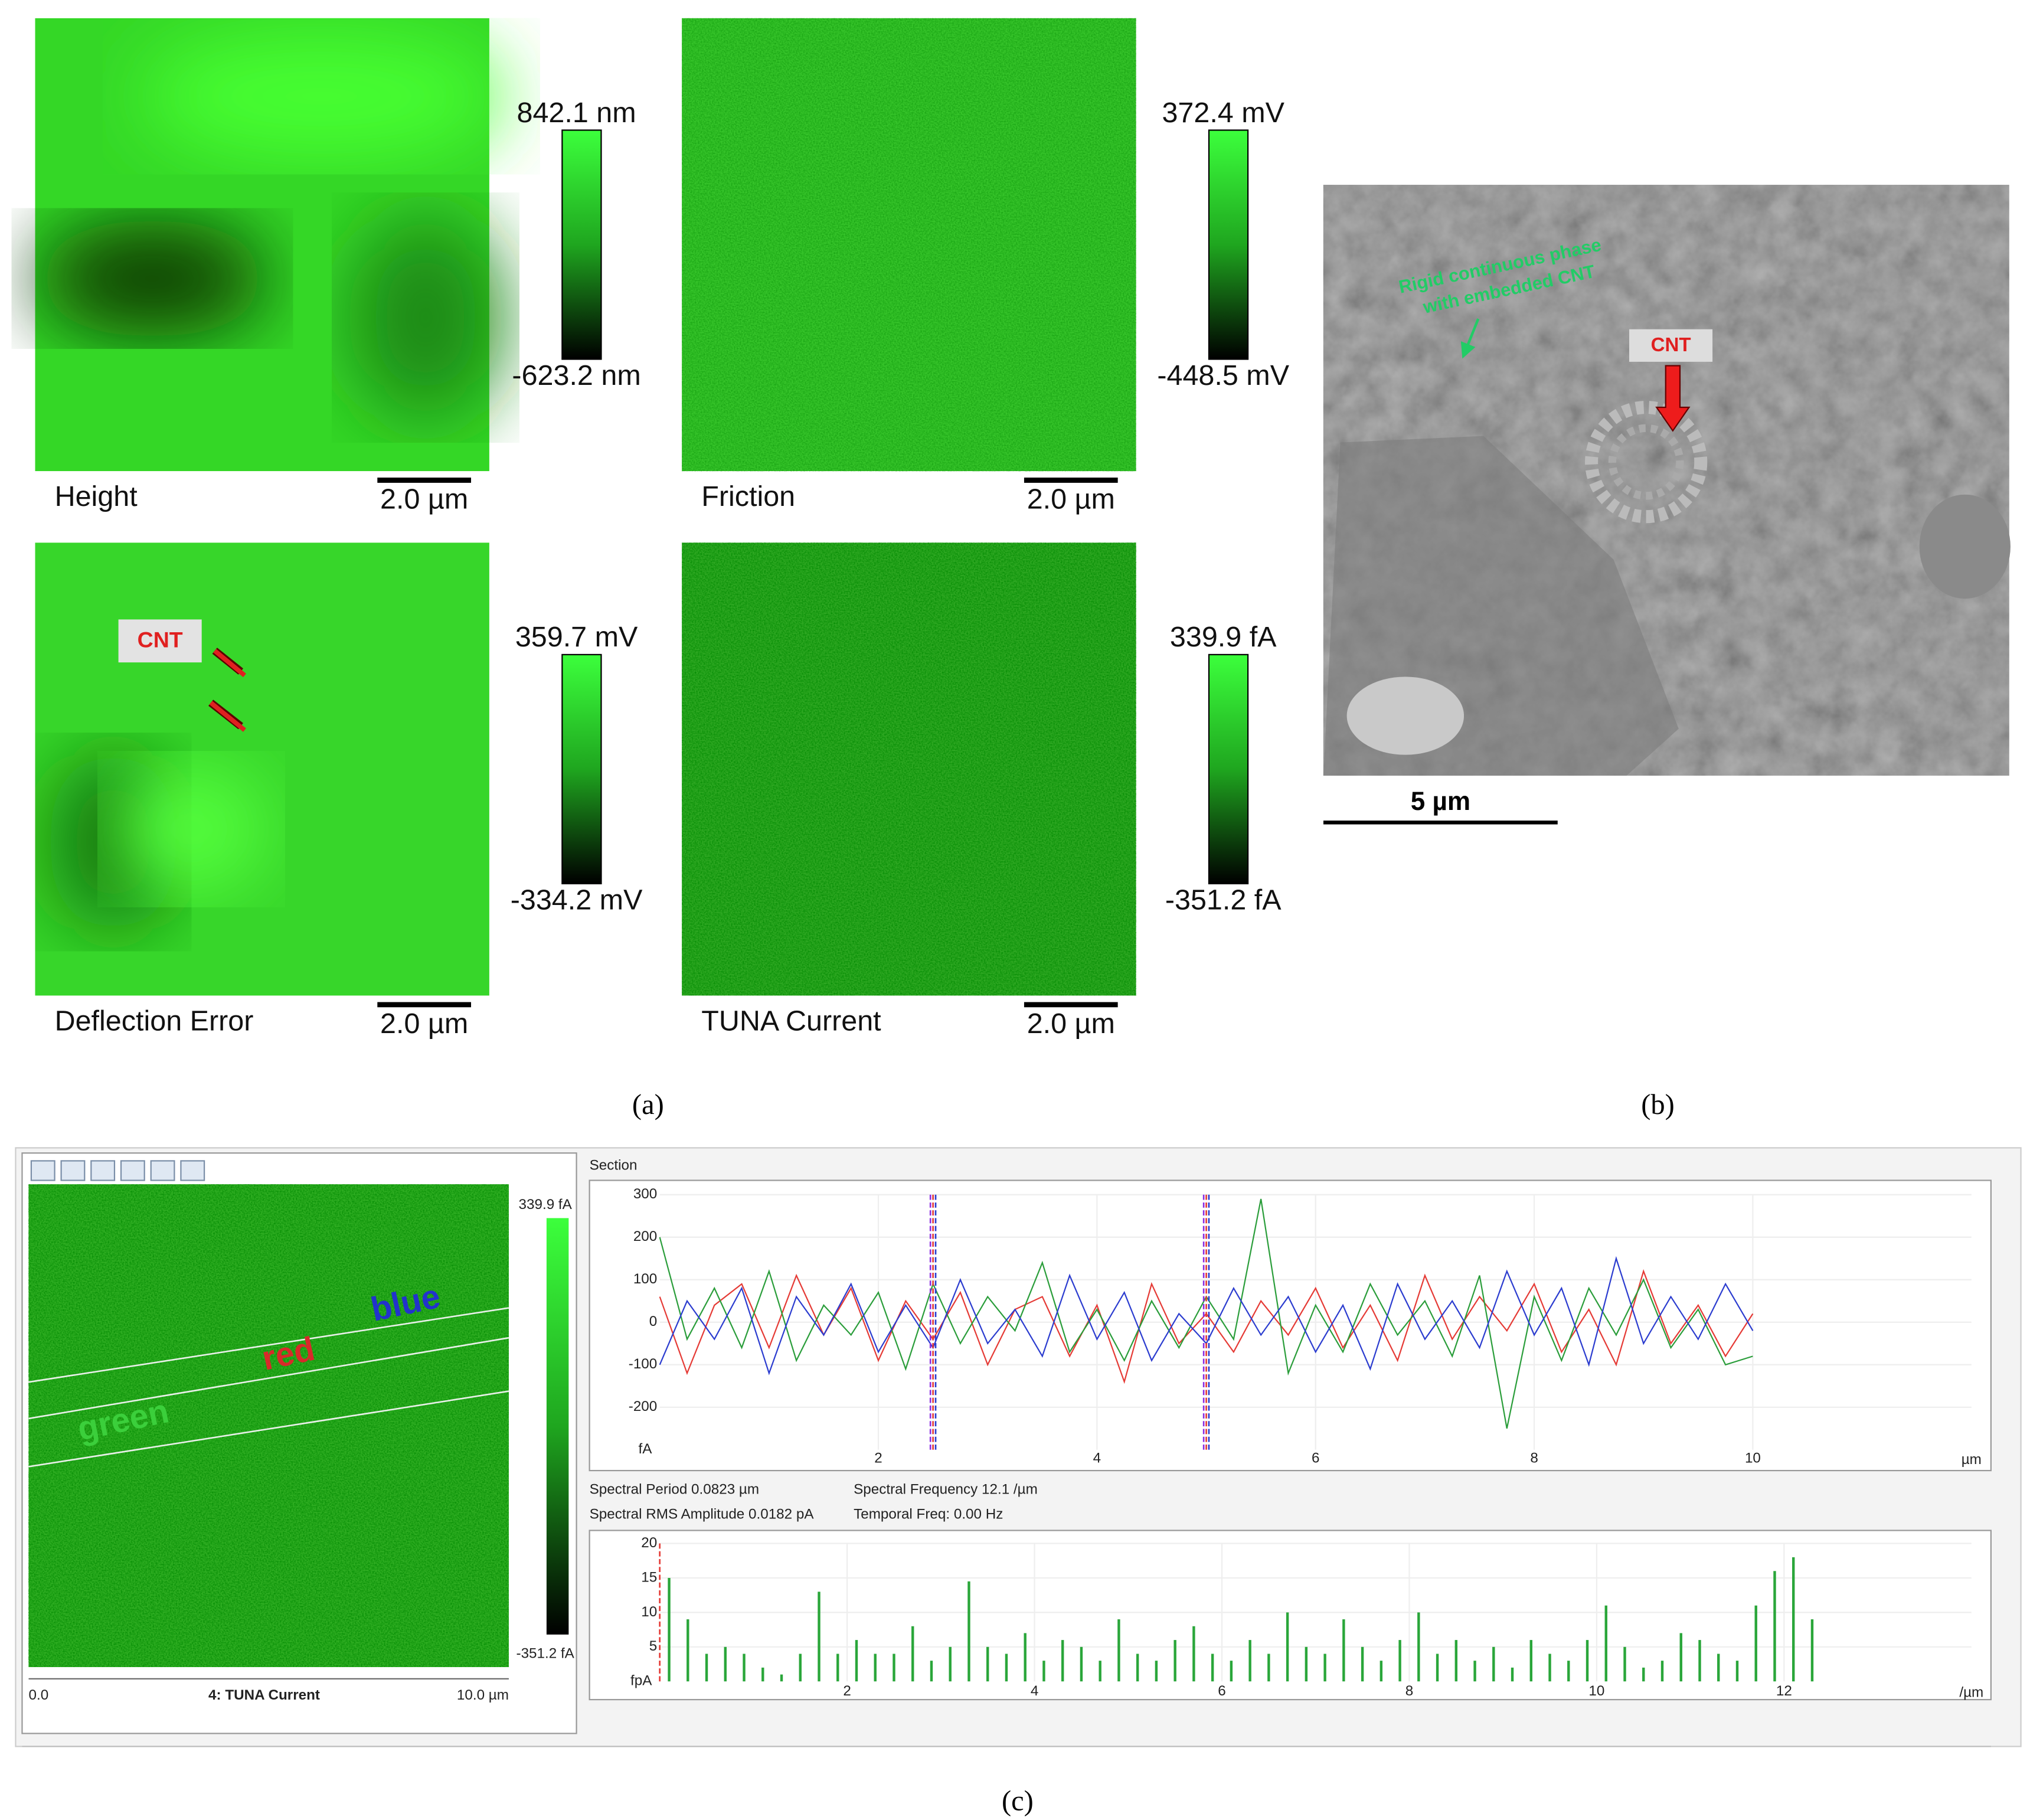  I want to click on panel-label: (b), so click(1658, 1104).